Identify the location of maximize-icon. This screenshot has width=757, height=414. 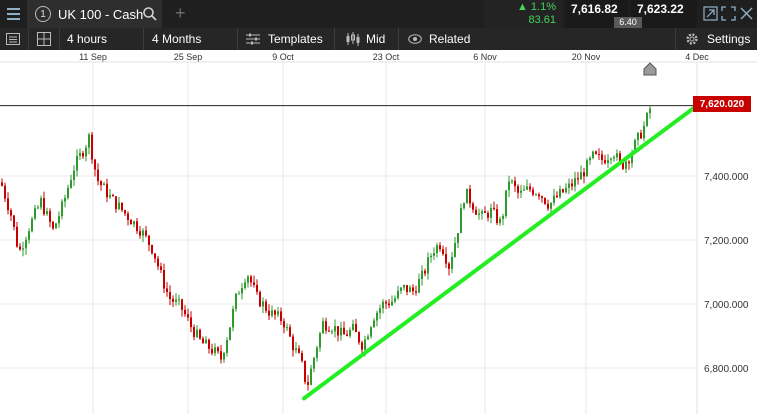
(728, 13).